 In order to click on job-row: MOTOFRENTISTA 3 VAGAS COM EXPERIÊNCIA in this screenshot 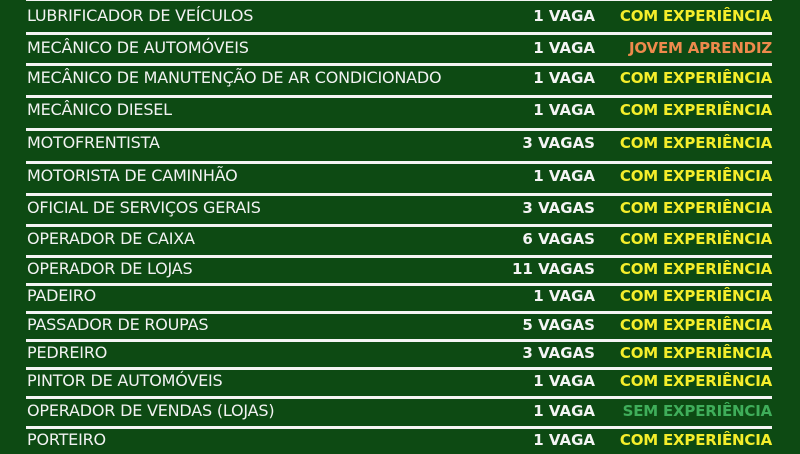, I will do `click(400, 143)`.